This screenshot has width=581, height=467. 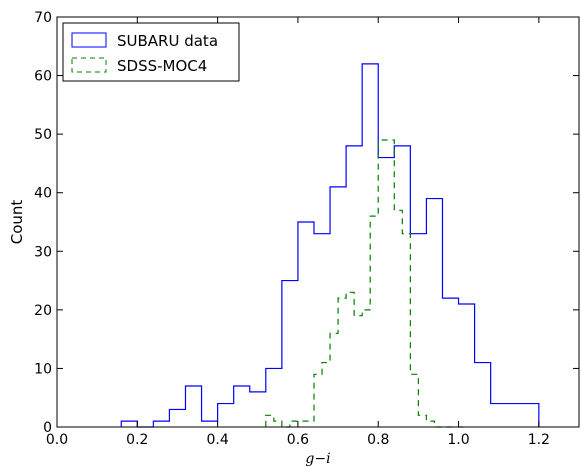 What do you see at coordinates (298, 440) in the screenshot?
I see `x-tick-label: 0.6` at bounding box center [298, 440].